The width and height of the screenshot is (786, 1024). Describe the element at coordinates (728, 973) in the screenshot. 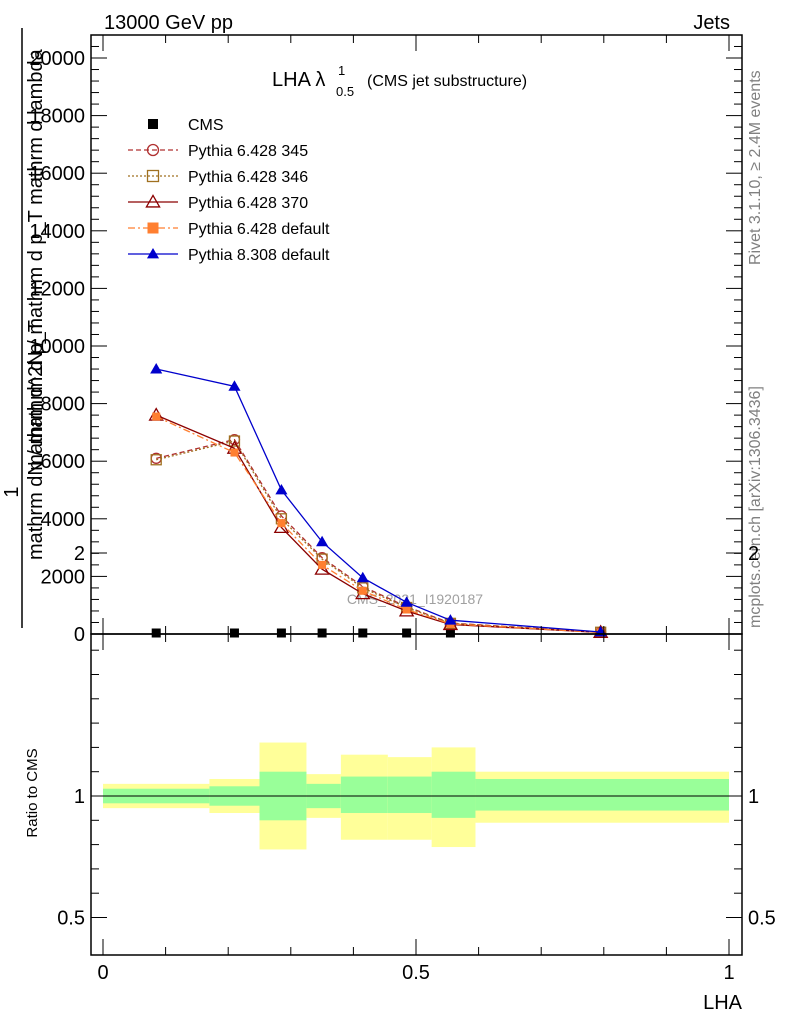

I see `x-tick-label: 1` at that location.